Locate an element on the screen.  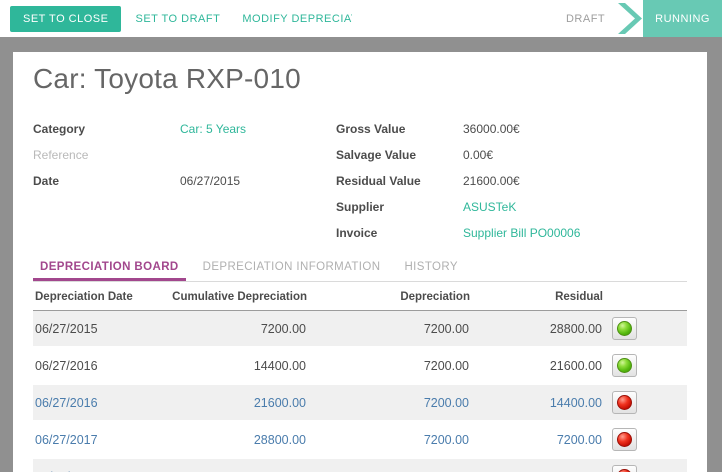
cell-residual: 21600.00 is located at coordinates (575, 365).